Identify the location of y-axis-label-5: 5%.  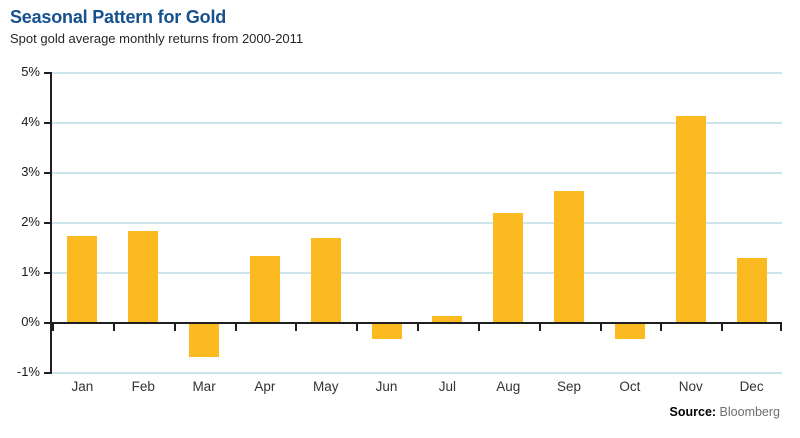
(30, 71).